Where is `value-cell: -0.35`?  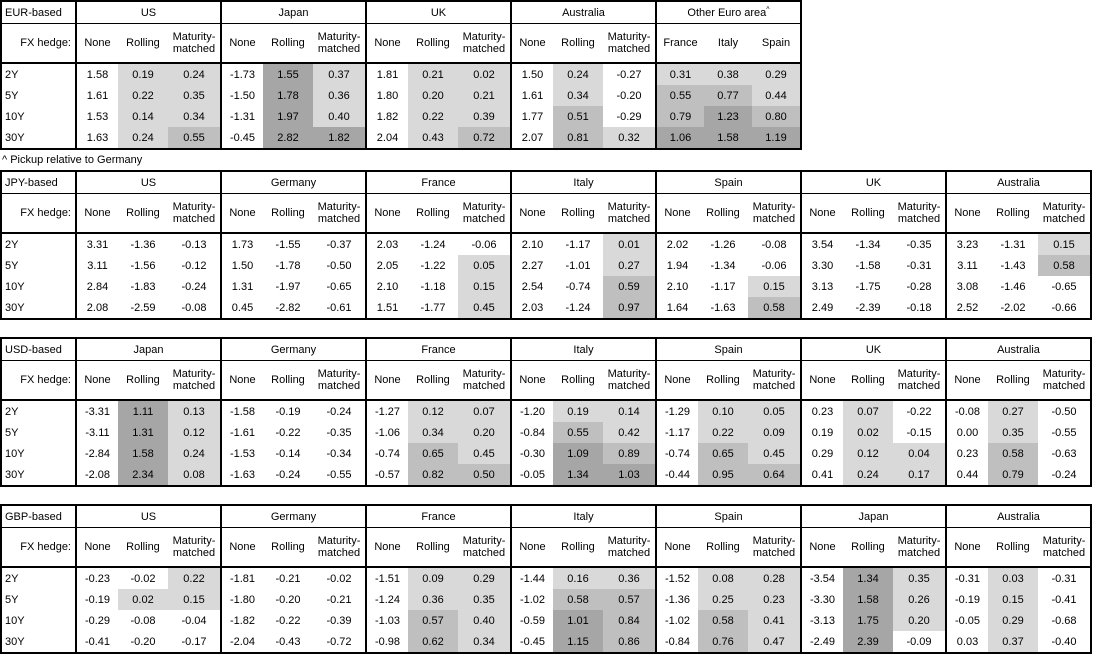 value-cell: -0.35 is located at coordinates (339, 432).